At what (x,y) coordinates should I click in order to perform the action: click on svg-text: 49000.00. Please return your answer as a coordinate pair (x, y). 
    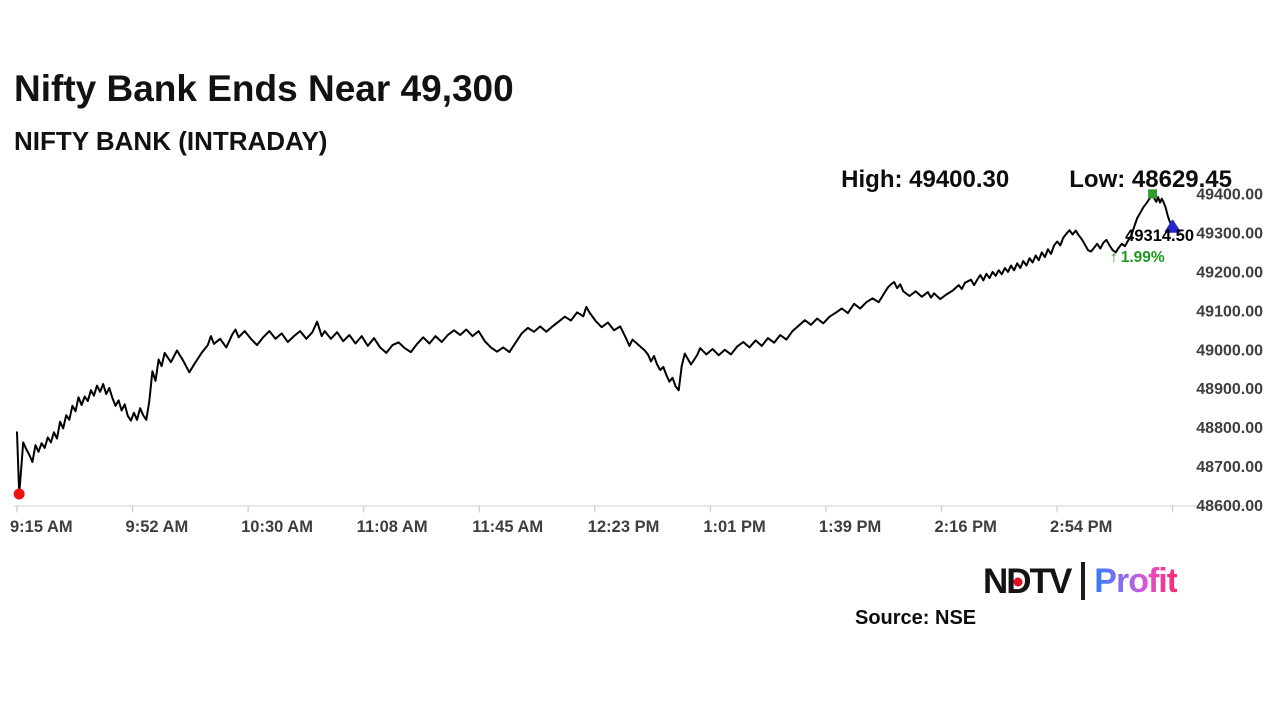
    Looking at the image, I should click on (1229, 350).